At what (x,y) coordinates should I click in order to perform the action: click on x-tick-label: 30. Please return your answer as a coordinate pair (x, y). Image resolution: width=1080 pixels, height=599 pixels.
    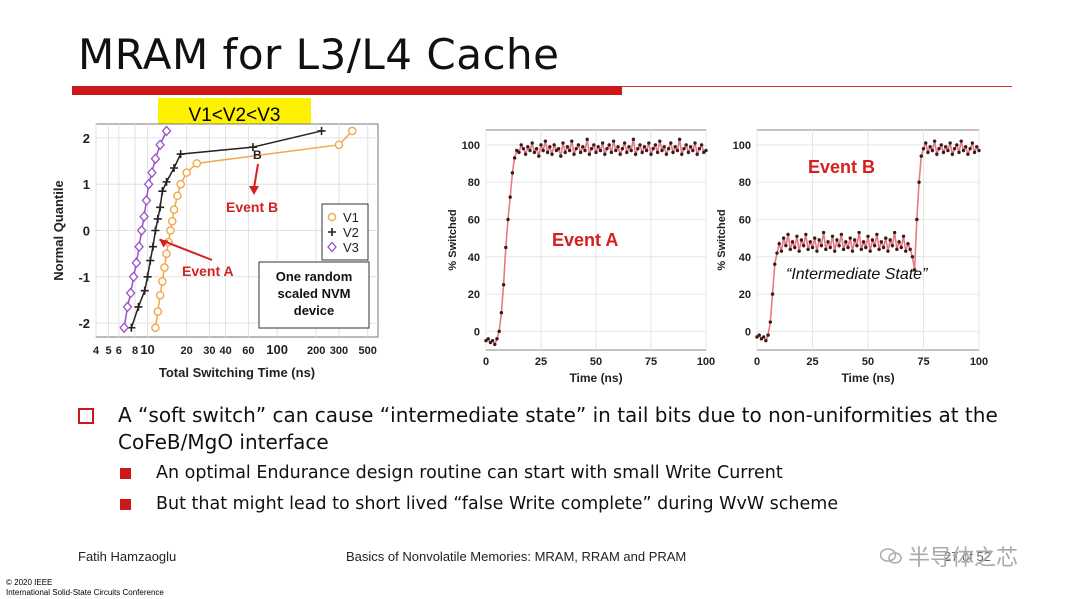
    Looking at the image, I should click on (209, 351).